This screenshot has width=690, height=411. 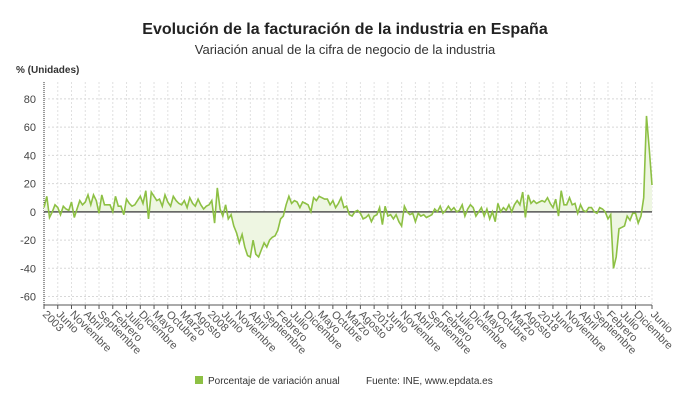 I want to click on y-tick-label: 80, so click(x=30, y=100).